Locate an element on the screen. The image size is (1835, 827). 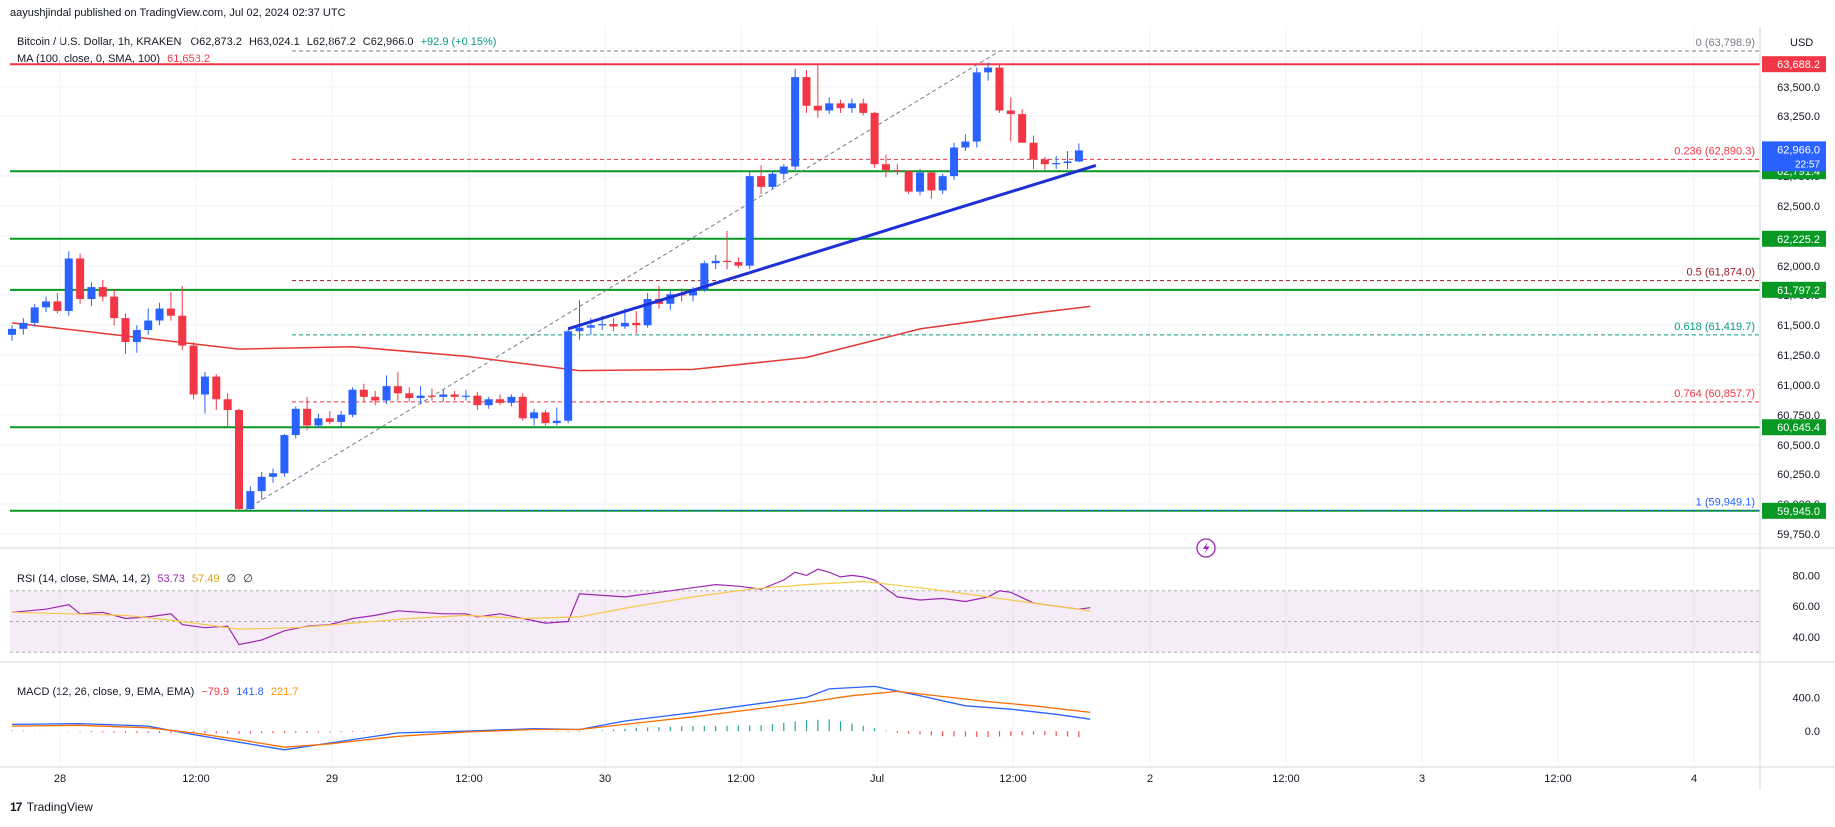
macd-signal-line is located at coordinates (551, 719).